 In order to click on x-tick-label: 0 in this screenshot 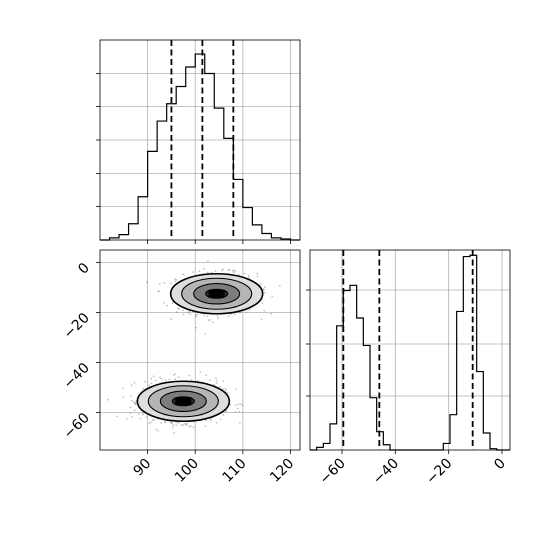, I will do `click(500, 465)`.